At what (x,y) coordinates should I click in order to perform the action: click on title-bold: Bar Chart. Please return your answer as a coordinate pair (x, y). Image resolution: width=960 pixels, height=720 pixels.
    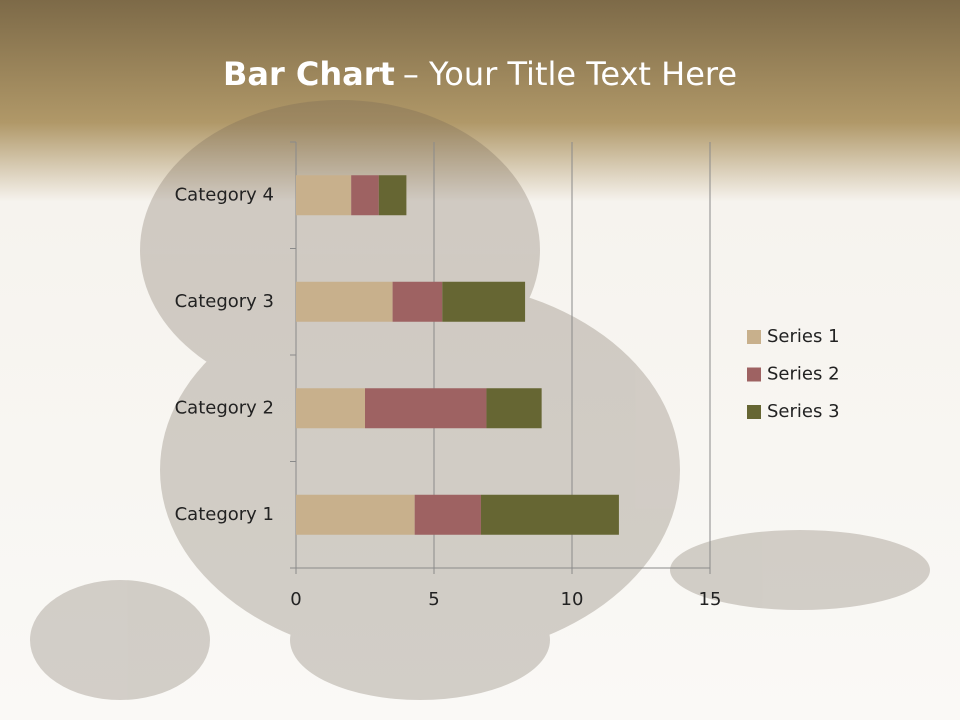
    Looking at the image, I should click on (309, 74).